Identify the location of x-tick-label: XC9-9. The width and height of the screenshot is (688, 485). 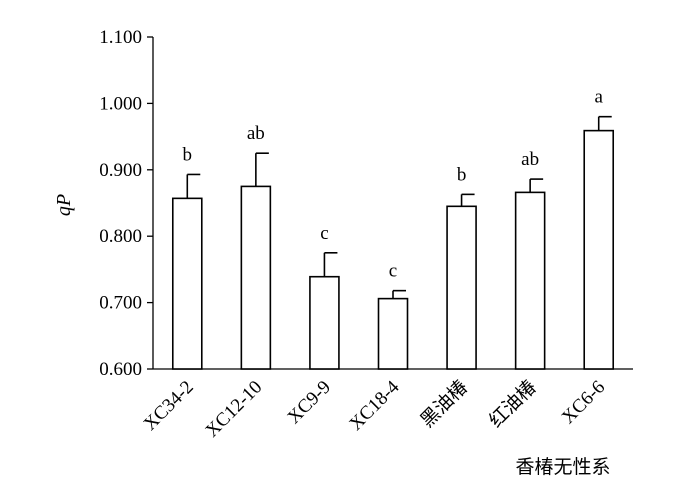
(309, 402).